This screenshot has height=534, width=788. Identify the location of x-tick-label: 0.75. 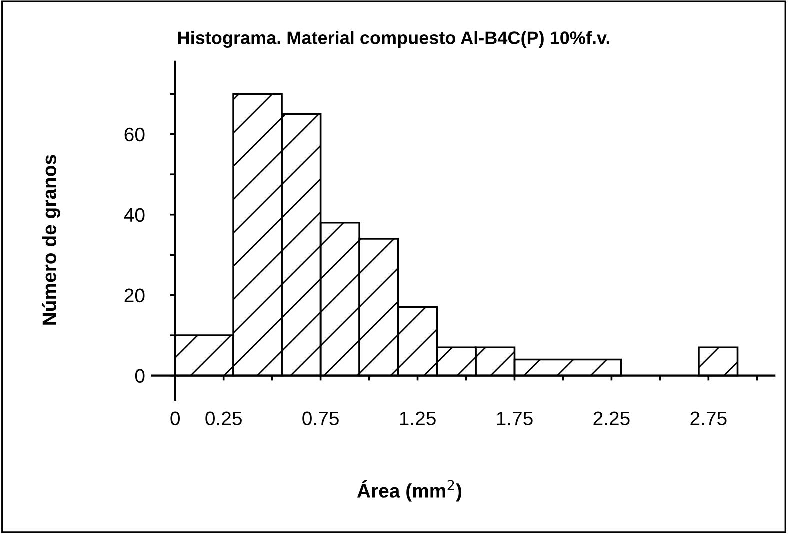
(320, 419).